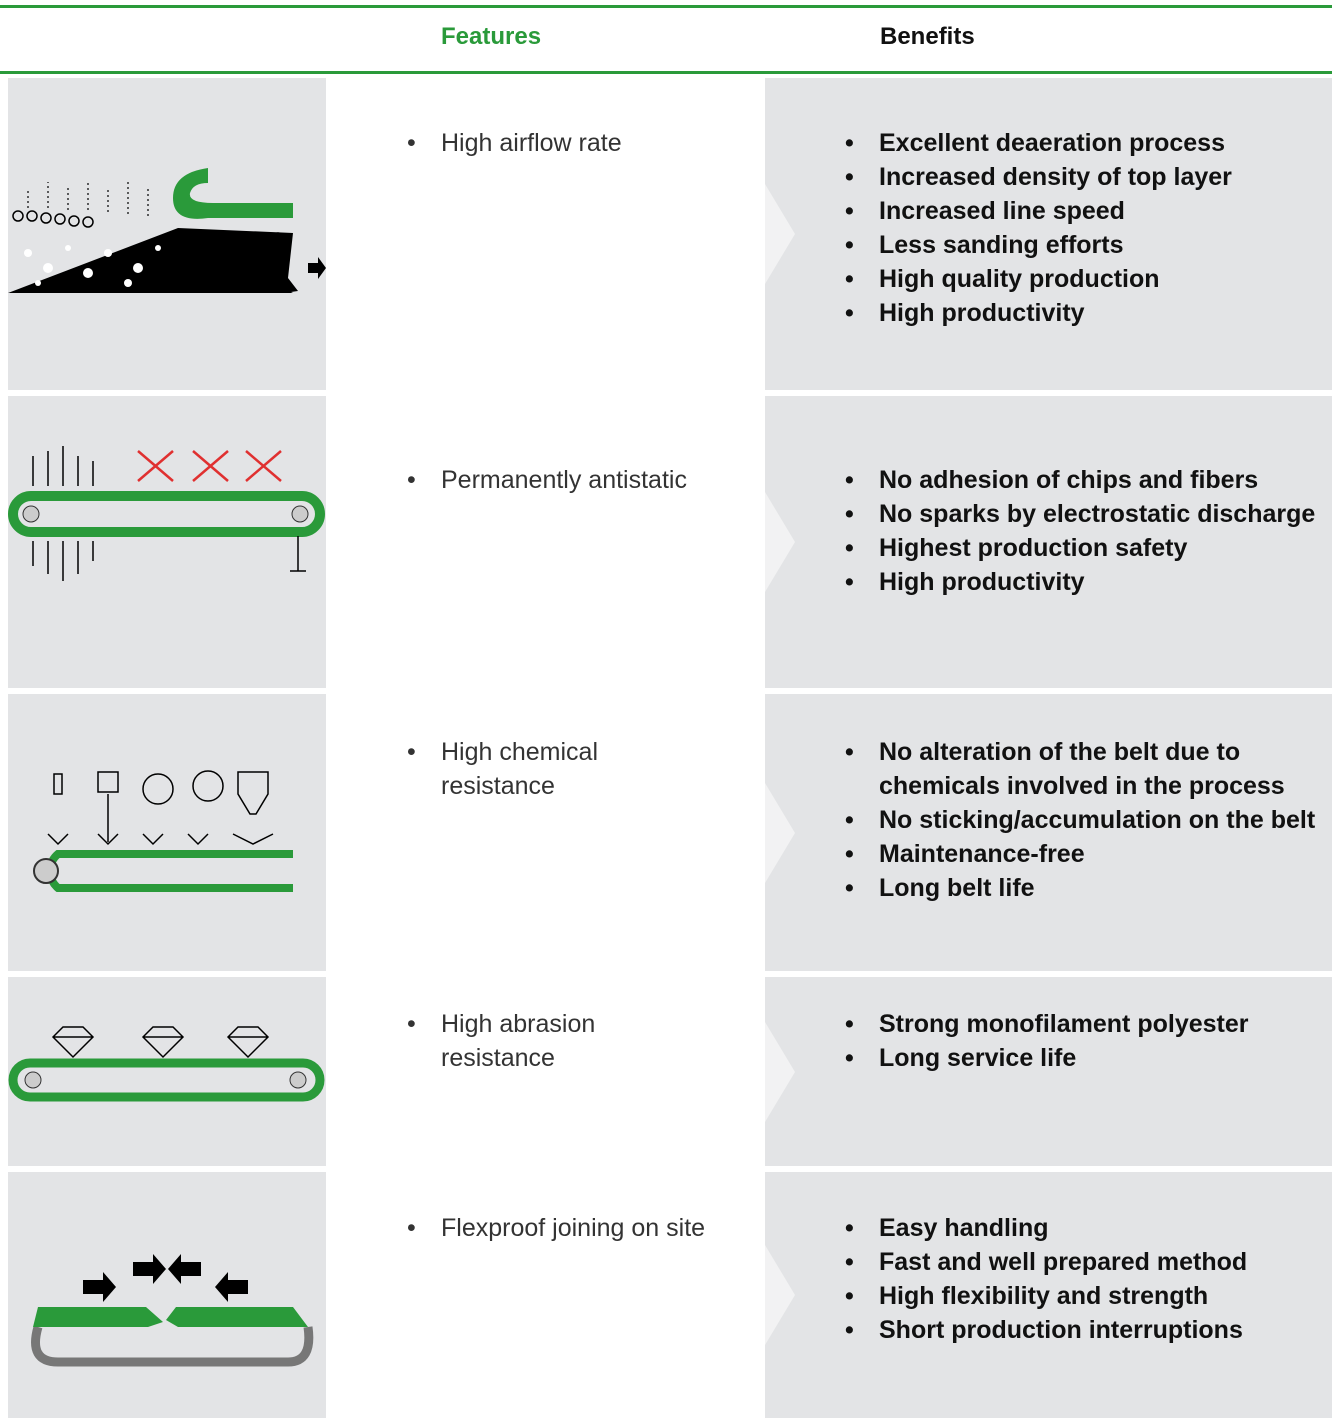 The height and width of the screenshot is (1418, 1332). I want to click on benefit: Long service life, so click(1084, 1058).